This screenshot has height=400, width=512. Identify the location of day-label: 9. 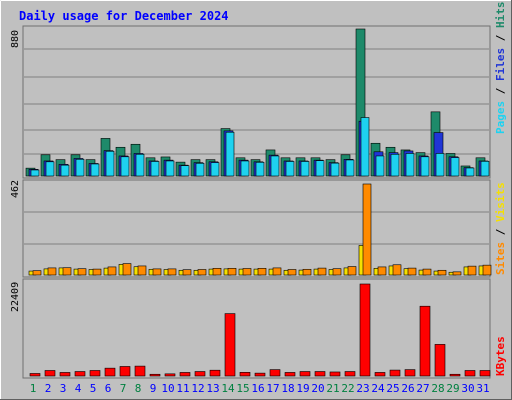
(153, 388).